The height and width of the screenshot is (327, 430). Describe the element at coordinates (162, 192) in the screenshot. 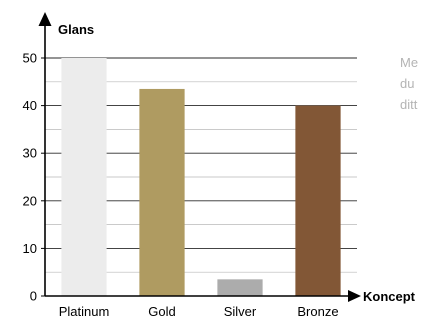

I see `bar-gold` at that location.